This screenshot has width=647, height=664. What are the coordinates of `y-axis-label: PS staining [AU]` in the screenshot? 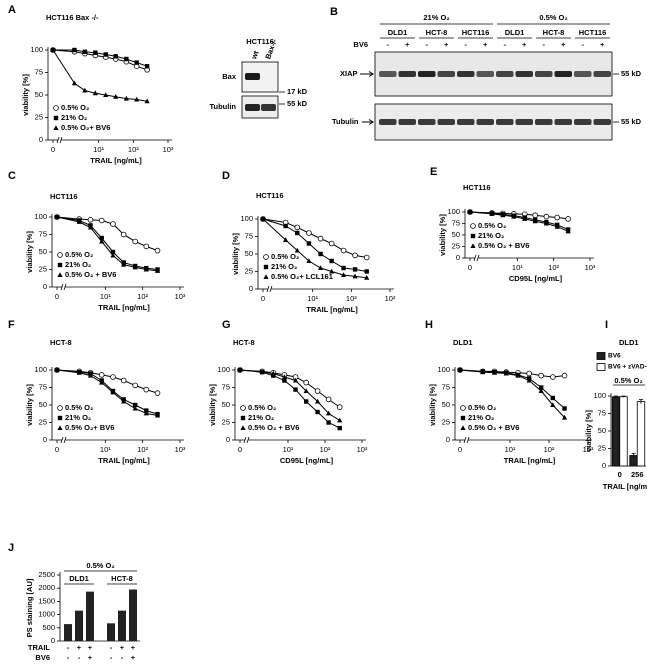 It's located at (29, 607).